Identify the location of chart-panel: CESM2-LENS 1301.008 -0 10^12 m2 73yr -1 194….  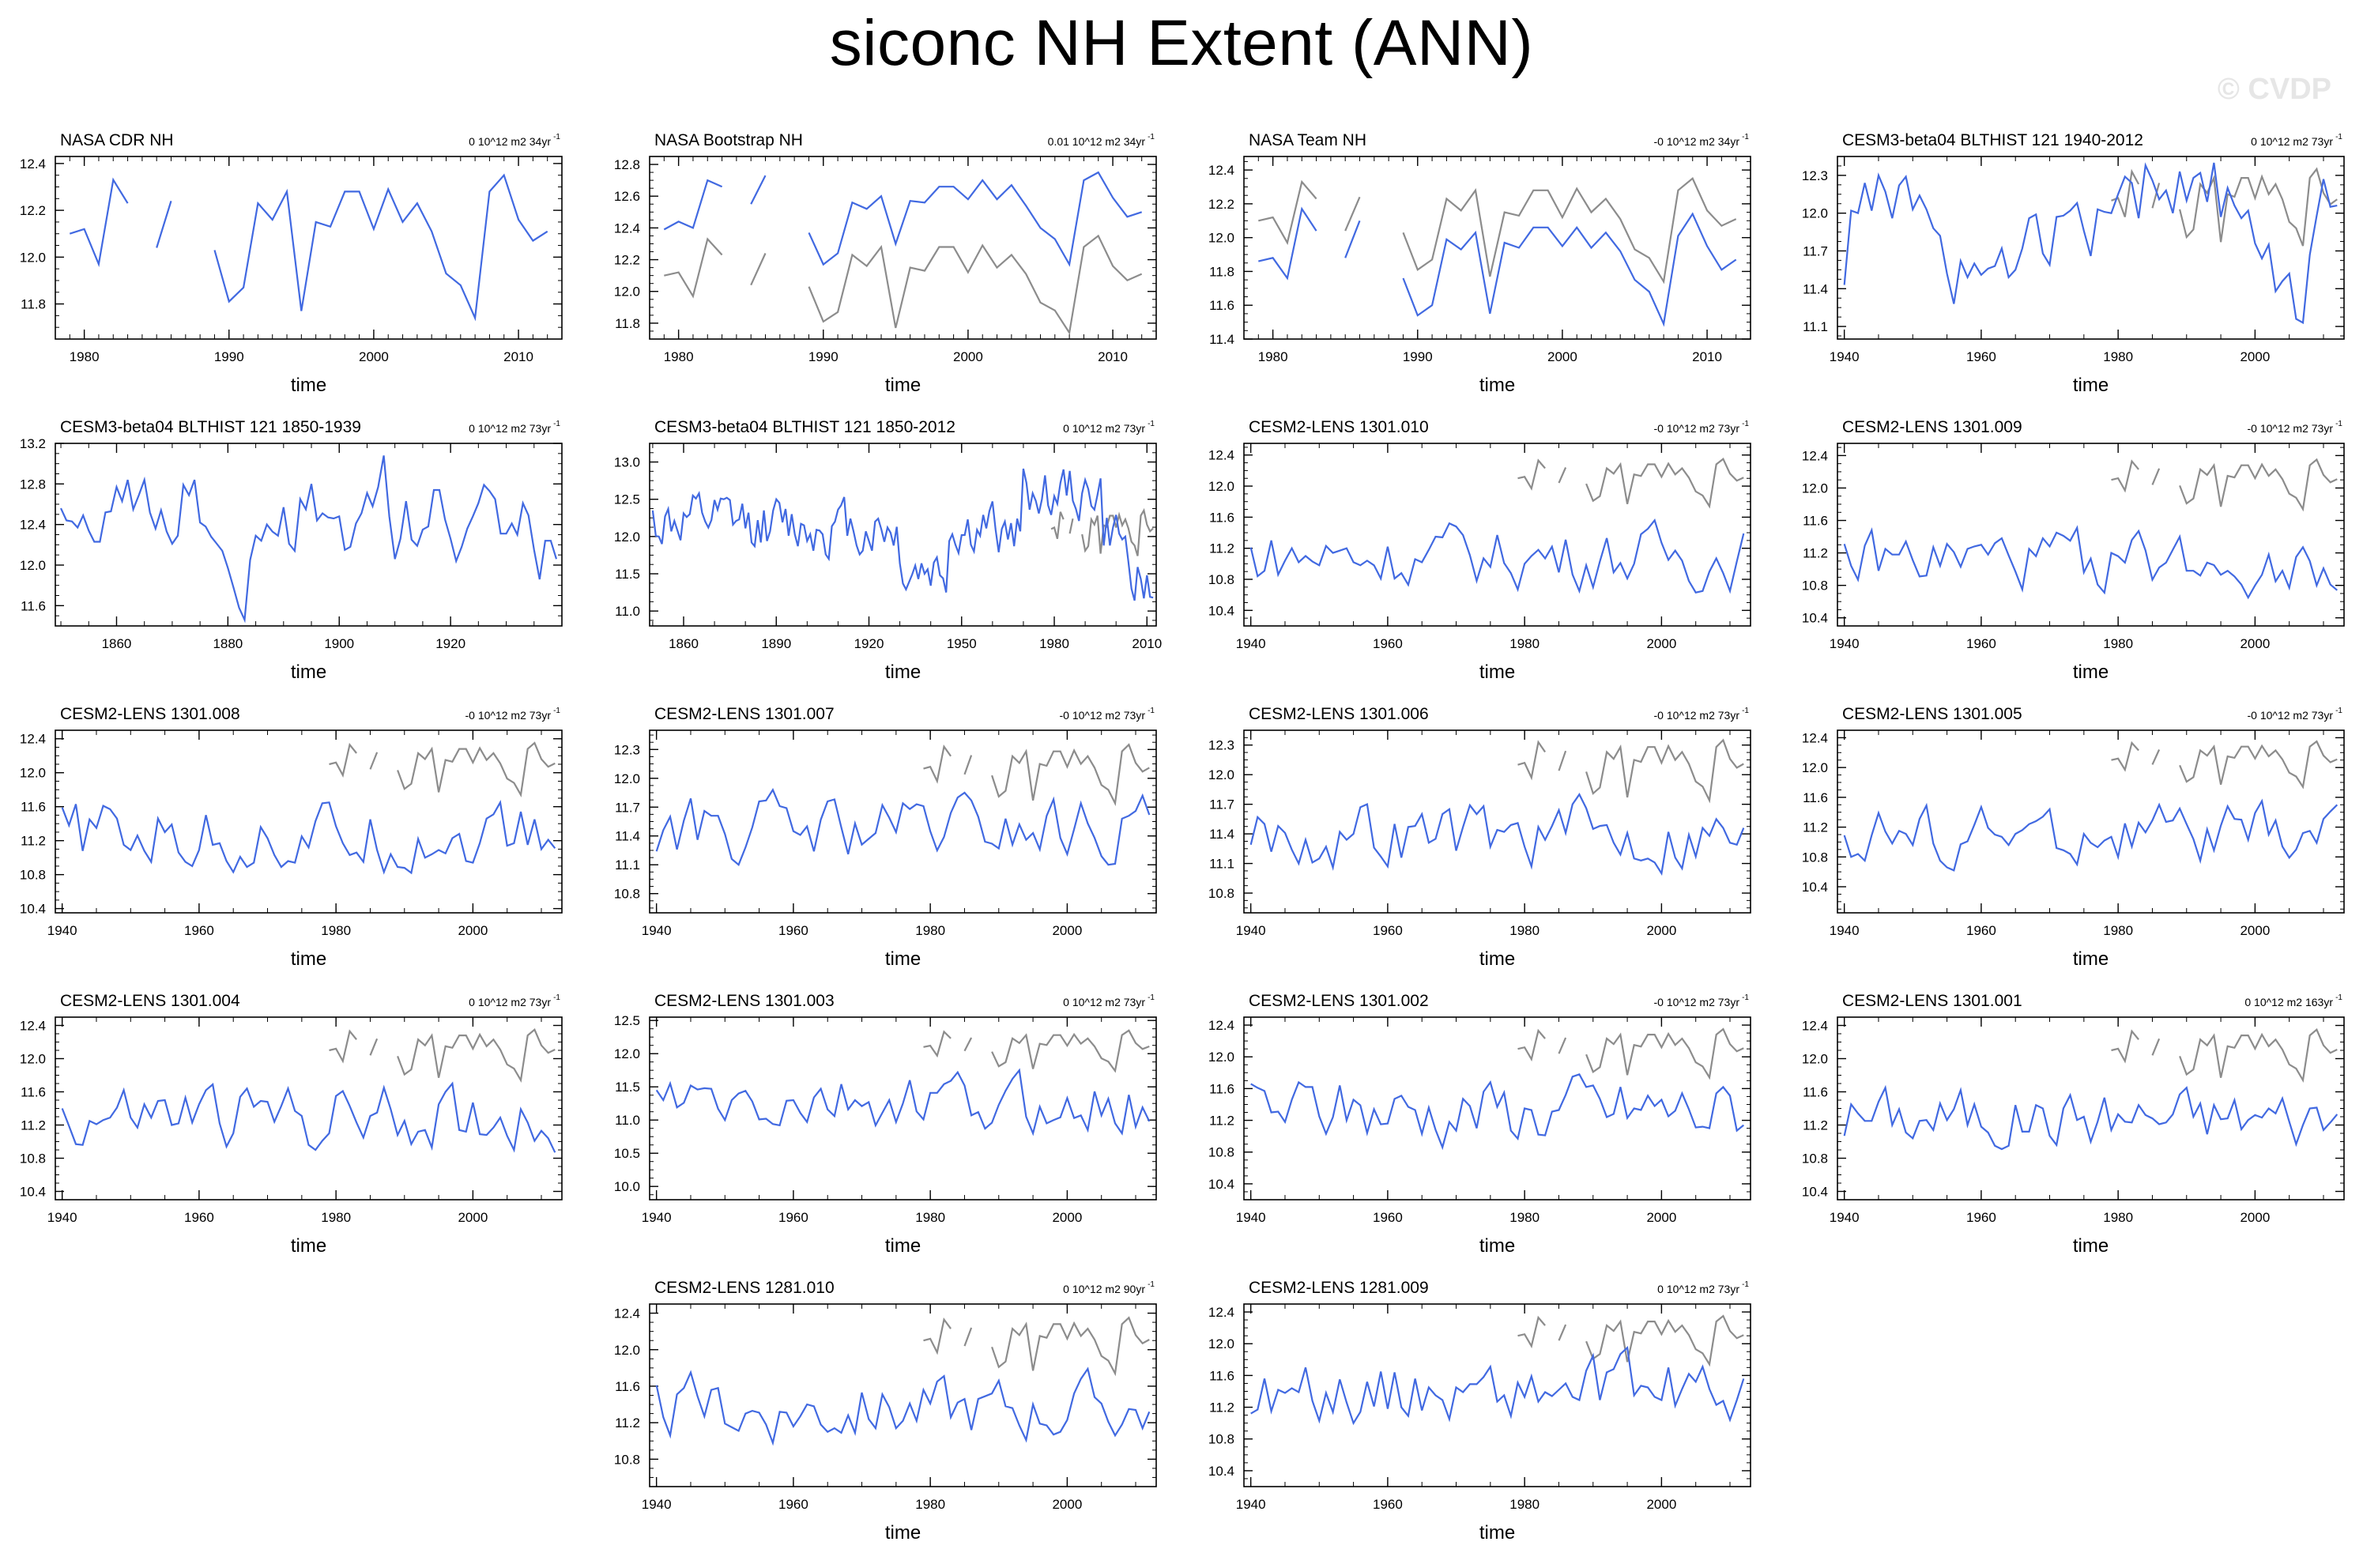
(291, 837).